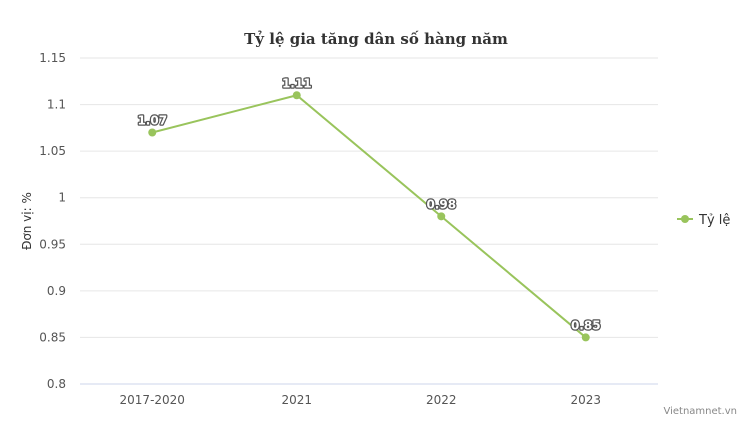 The width and height of the screenshot is (753, 432). I want to click on data-label: 0.98, so click(441, 204).